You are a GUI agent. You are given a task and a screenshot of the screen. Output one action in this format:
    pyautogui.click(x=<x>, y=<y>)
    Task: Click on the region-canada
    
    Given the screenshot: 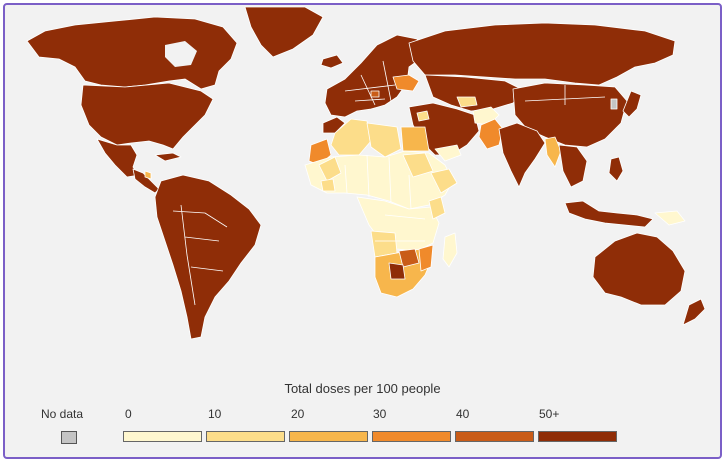 What is the action you would take?
    pyautogui.click(x=132, y=53)
    